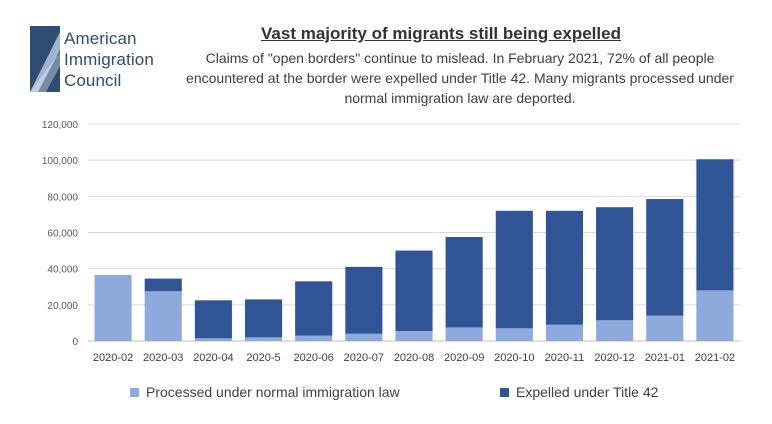  Describe the element at coordinates (263, 358) in the screenshot. I see `x-tick-label: 2020-5` at that location.